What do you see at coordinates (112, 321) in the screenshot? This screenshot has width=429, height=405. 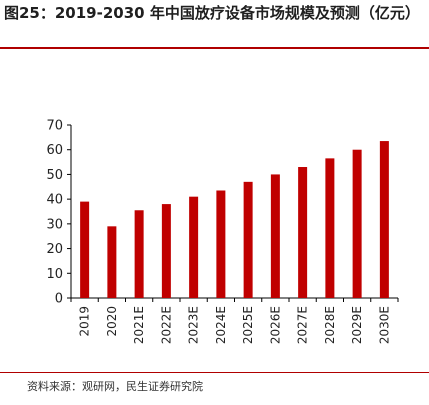 I see `x-tick-label: 2020` at bounding box center [112, 321].